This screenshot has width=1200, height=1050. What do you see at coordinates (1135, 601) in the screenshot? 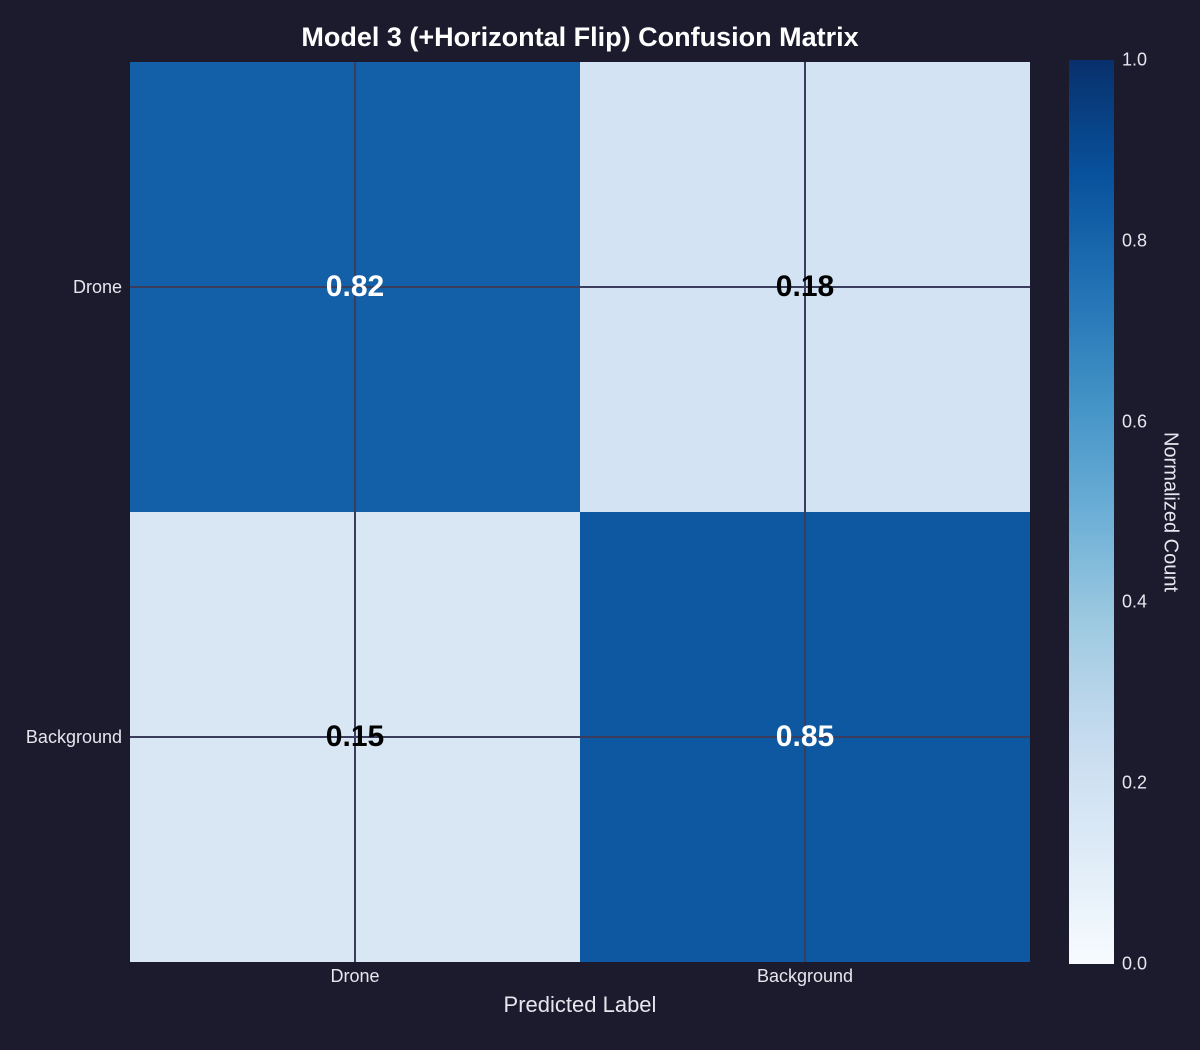
I see `colorbar-tick: 0.4` at bounding box center [1135, 601].